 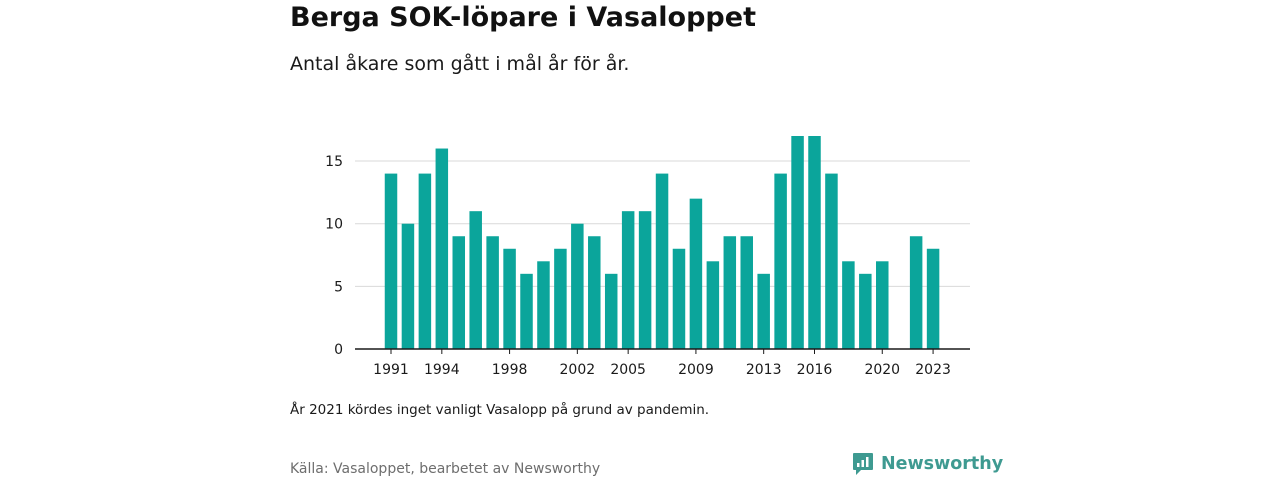 I want to click on x-tick-label: 2016, so click(x=815, y=370).